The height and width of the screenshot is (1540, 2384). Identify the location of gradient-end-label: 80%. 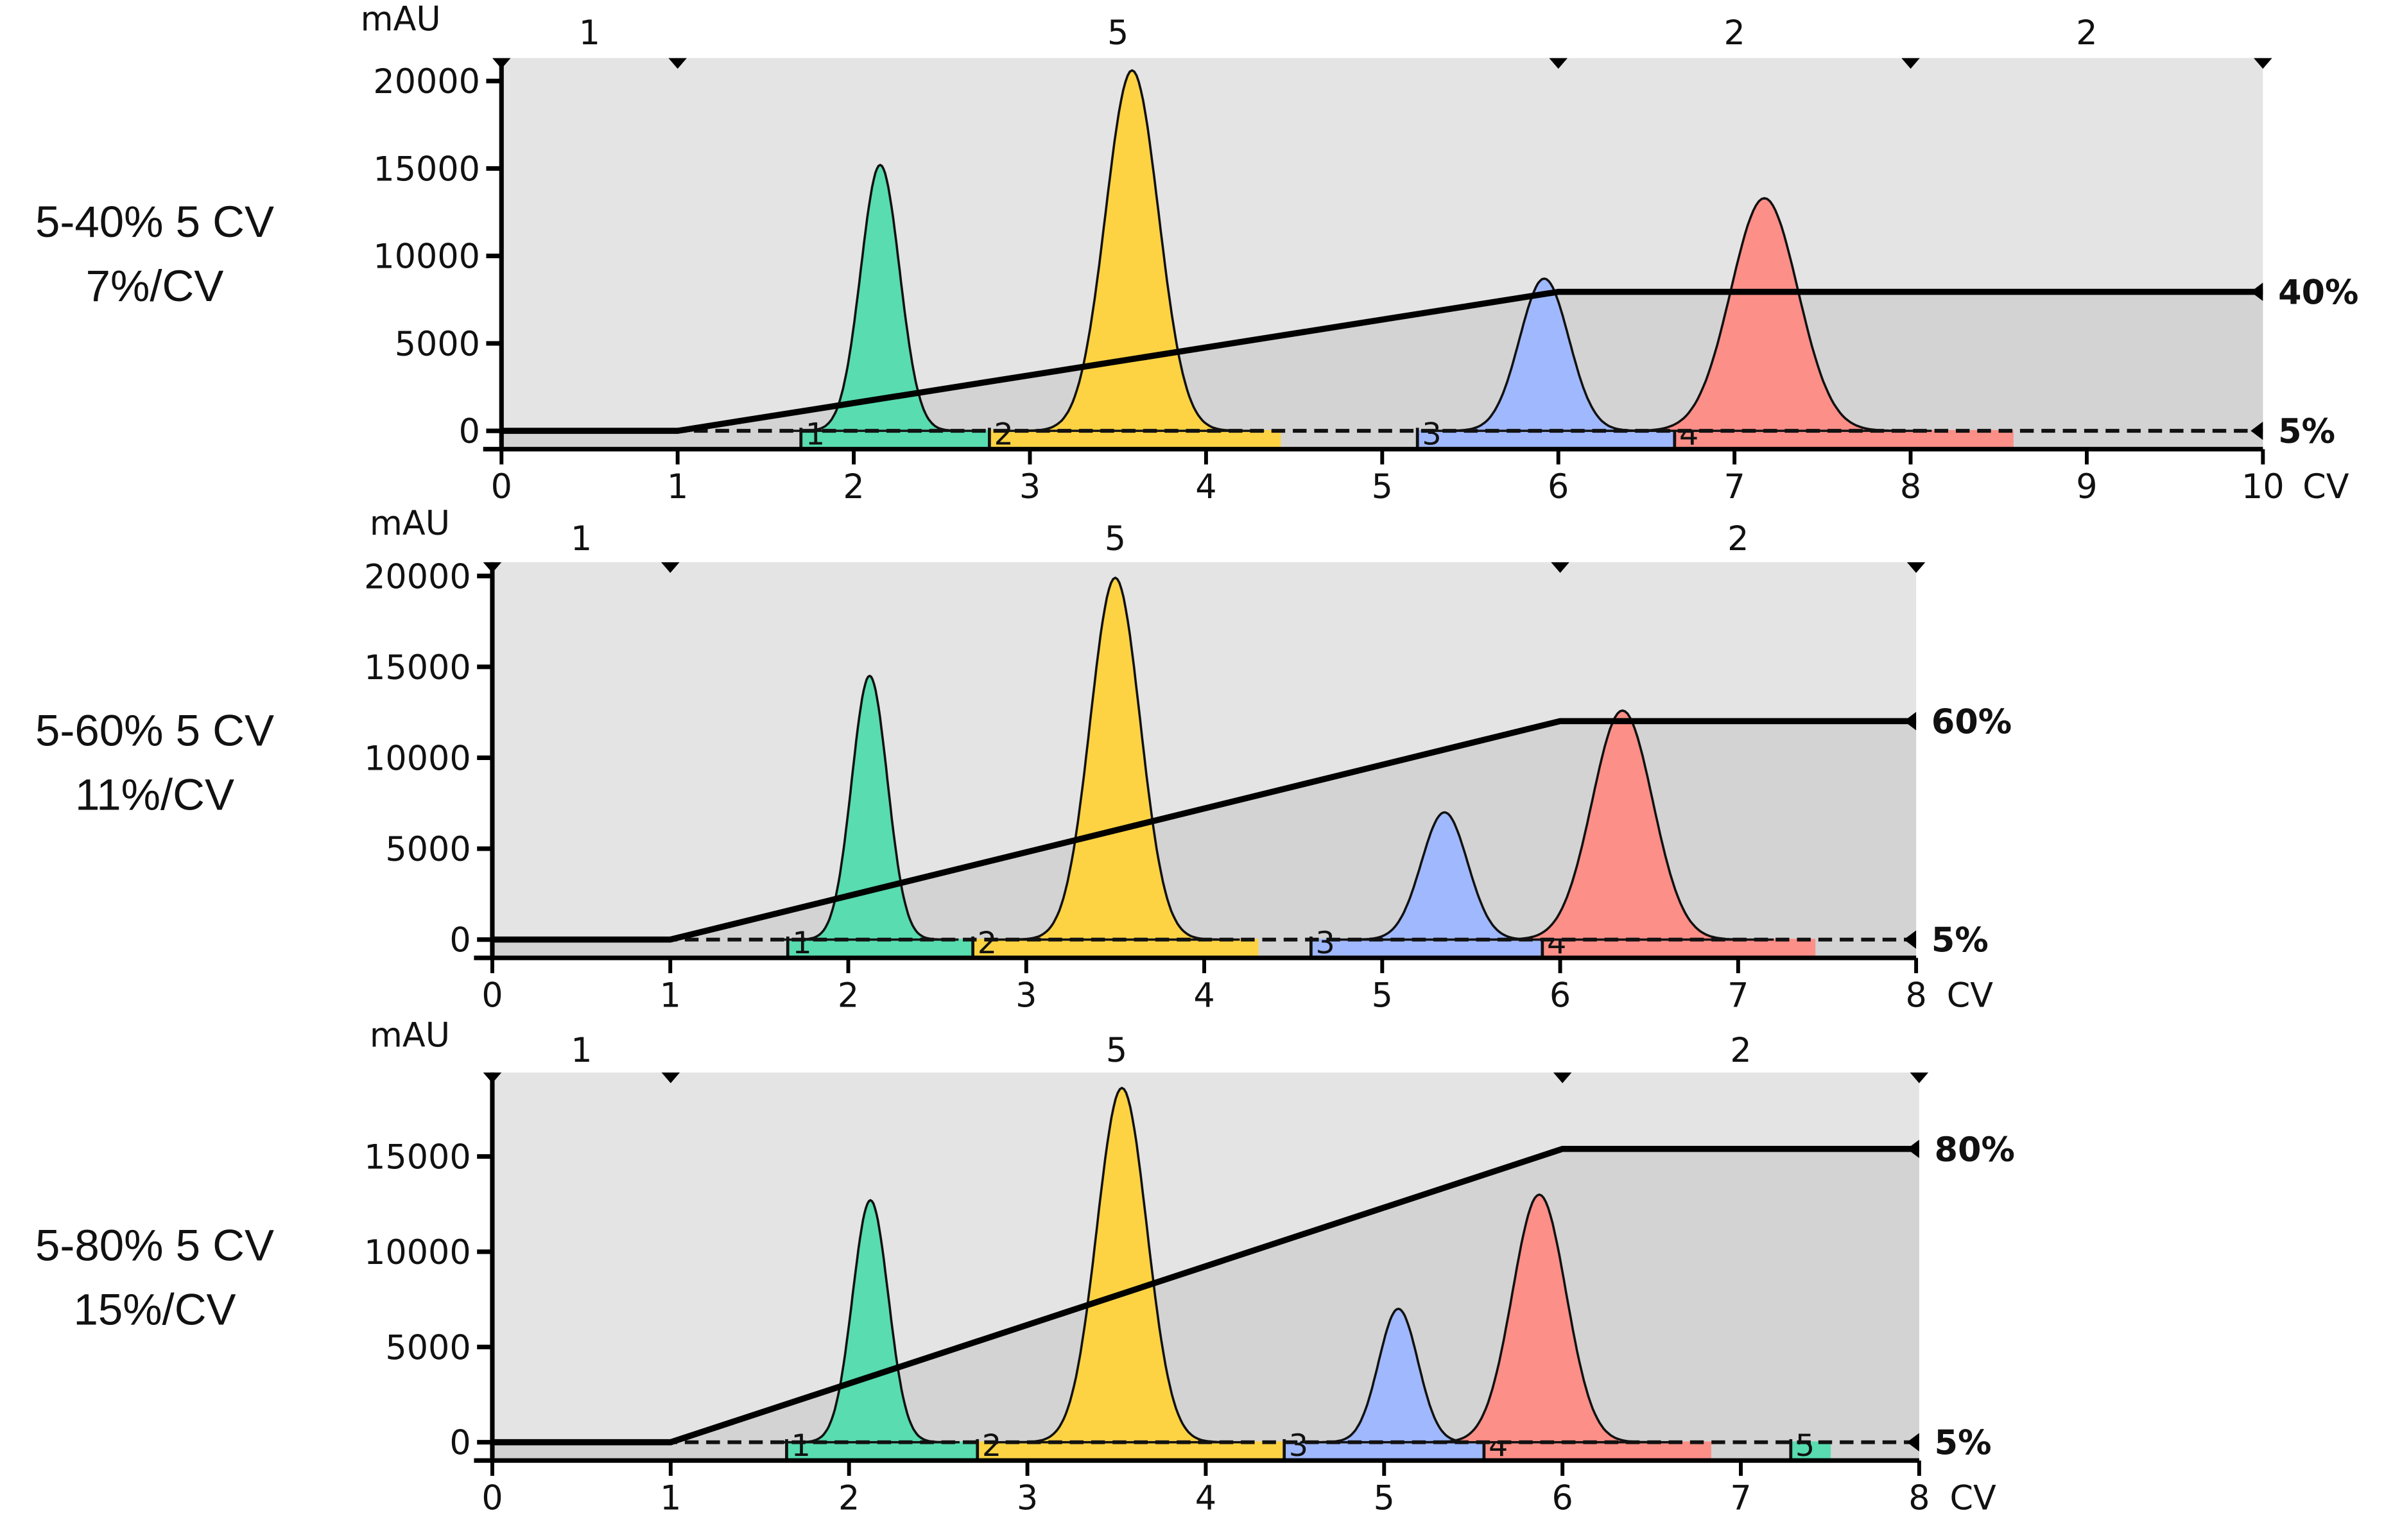
(1975, 1150).